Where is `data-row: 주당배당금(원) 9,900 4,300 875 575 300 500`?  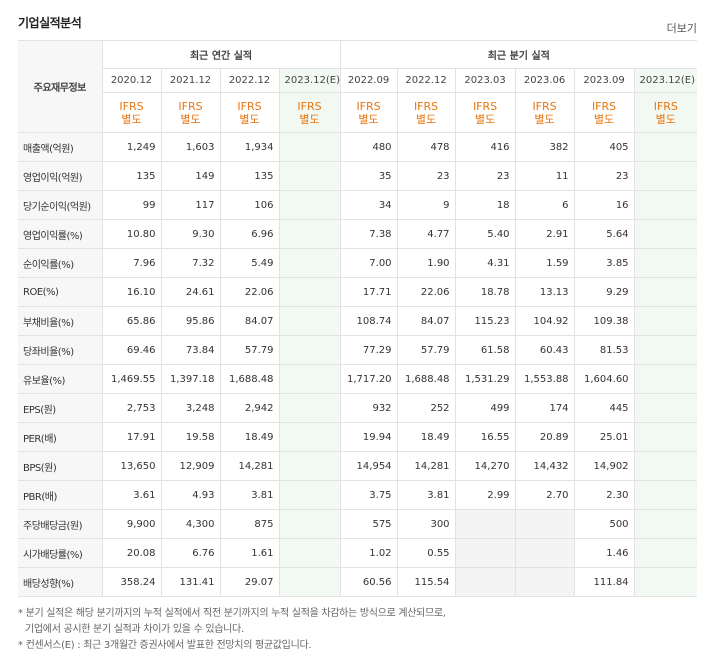 data-row: 주당배당금(원) 9,900 4,300 875 575 300 500 is located at coordinates (358, 524).